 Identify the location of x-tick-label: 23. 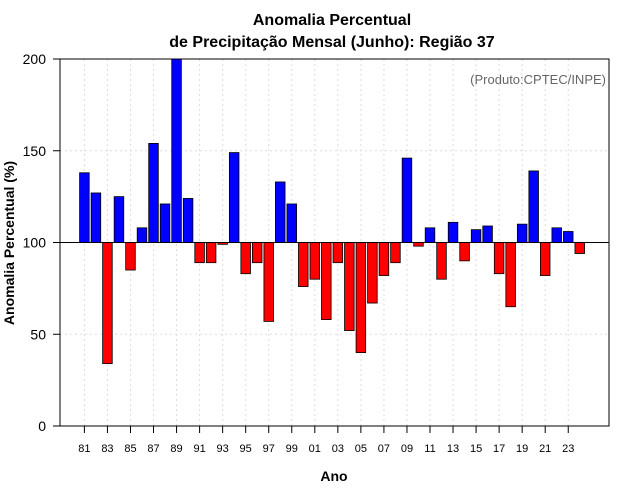
(568, 449).